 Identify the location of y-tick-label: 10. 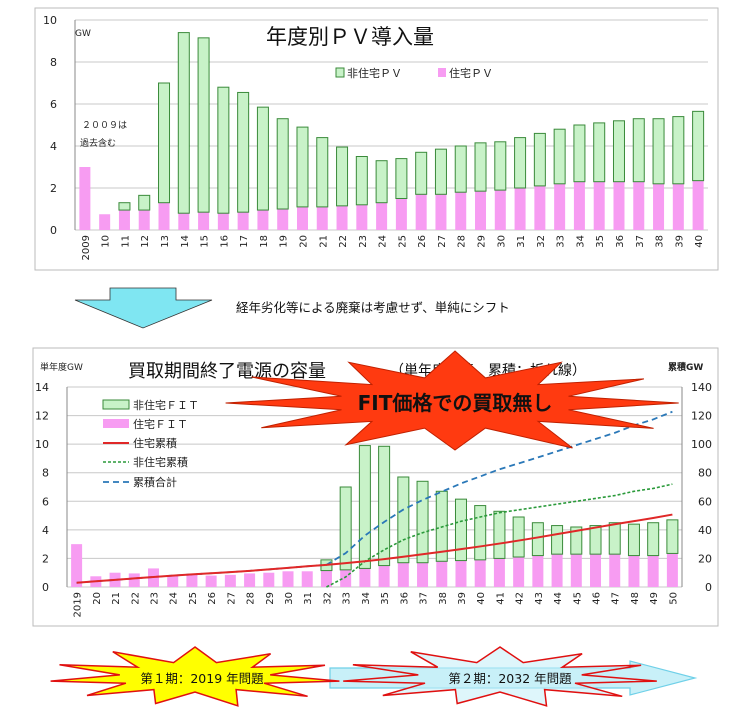
(50, 20).